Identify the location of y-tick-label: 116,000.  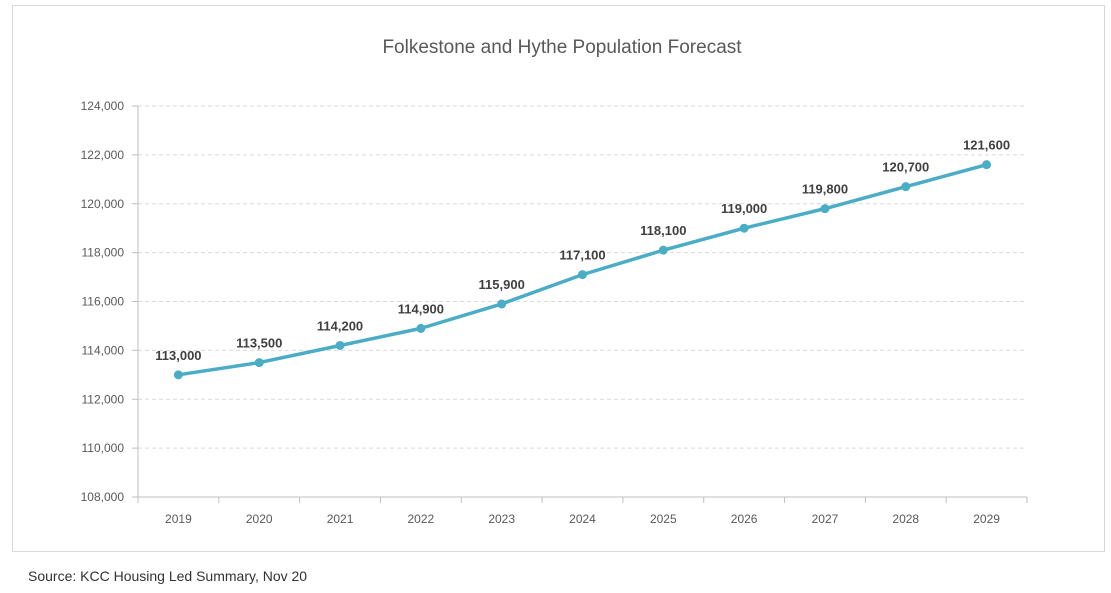
(103, 302).